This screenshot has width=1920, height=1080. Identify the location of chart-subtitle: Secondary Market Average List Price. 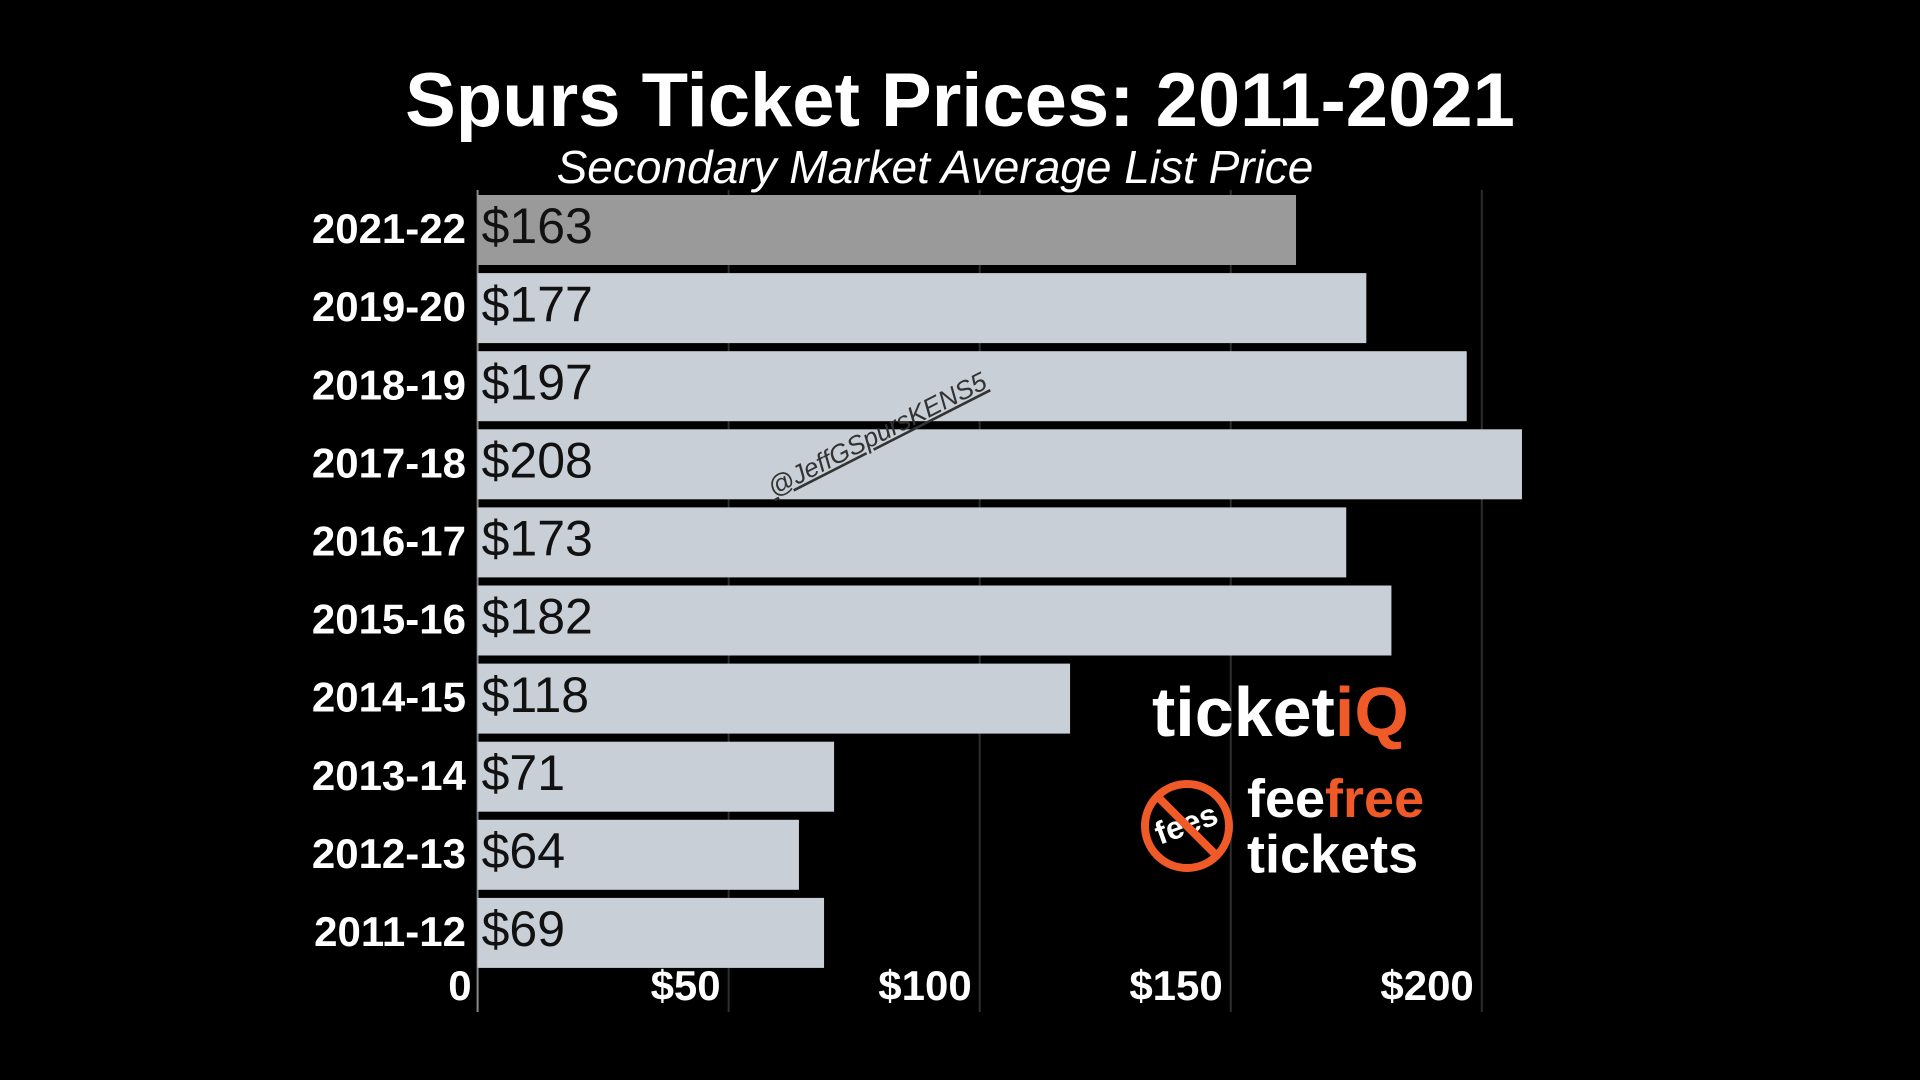
(935, 167).